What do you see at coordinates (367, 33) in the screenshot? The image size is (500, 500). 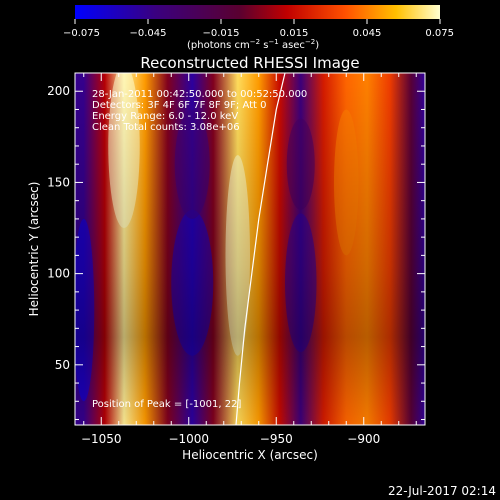 I see `colorbar-tick-label: 0.045` at bounding box center [367, 33].